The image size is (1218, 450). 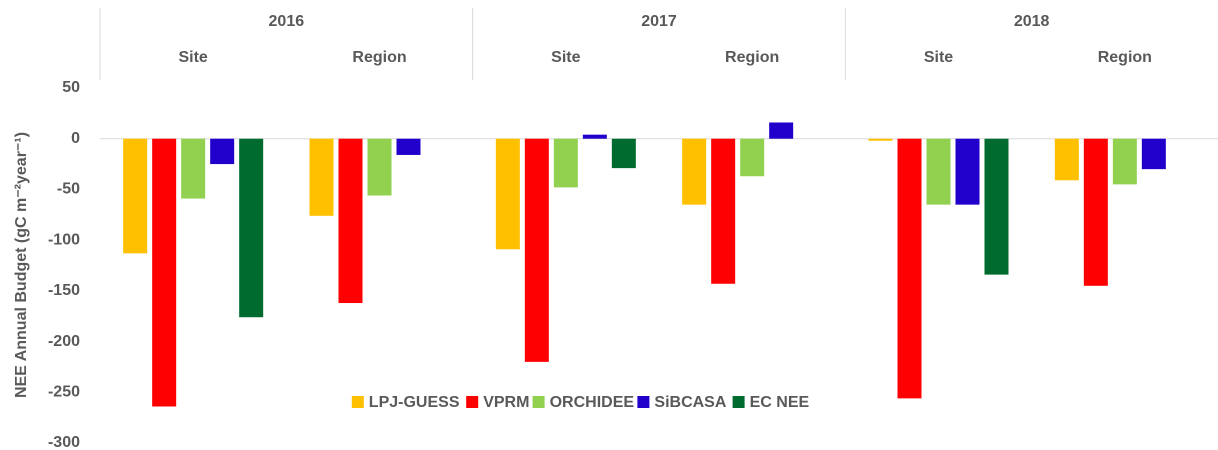 What do you see at coordinates (64, 442) in the screenshot?
I see `y-tick-label: -300` at bounding box center [64, 442].